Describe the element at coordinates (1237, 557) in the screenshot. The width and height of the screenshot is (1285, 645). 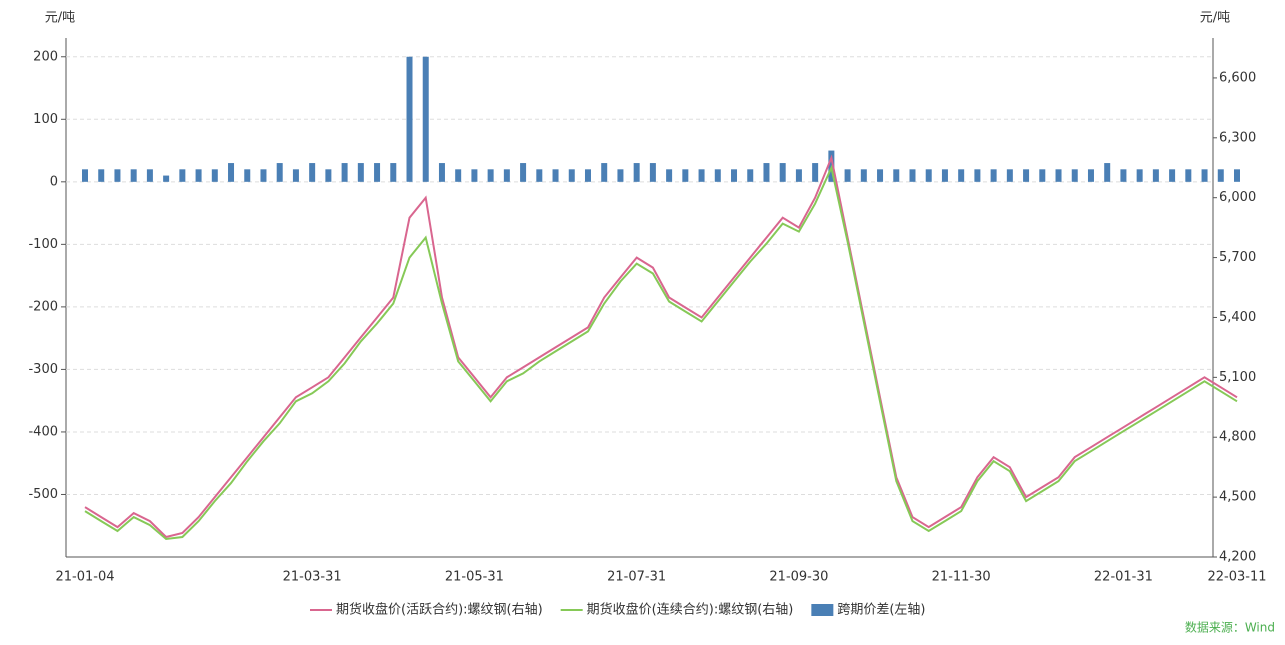
I see `y2-tick-label: 4,200` at that location.